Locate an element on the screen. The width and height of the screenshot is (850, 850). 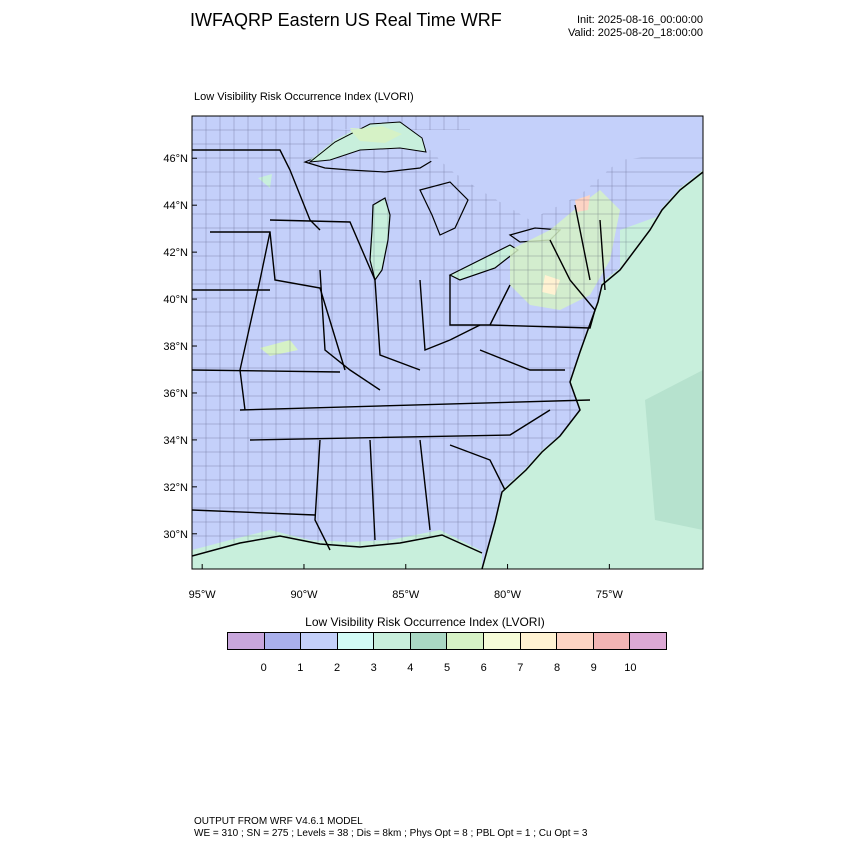
lat-label: 38°N is located at coordinates (175, 347).